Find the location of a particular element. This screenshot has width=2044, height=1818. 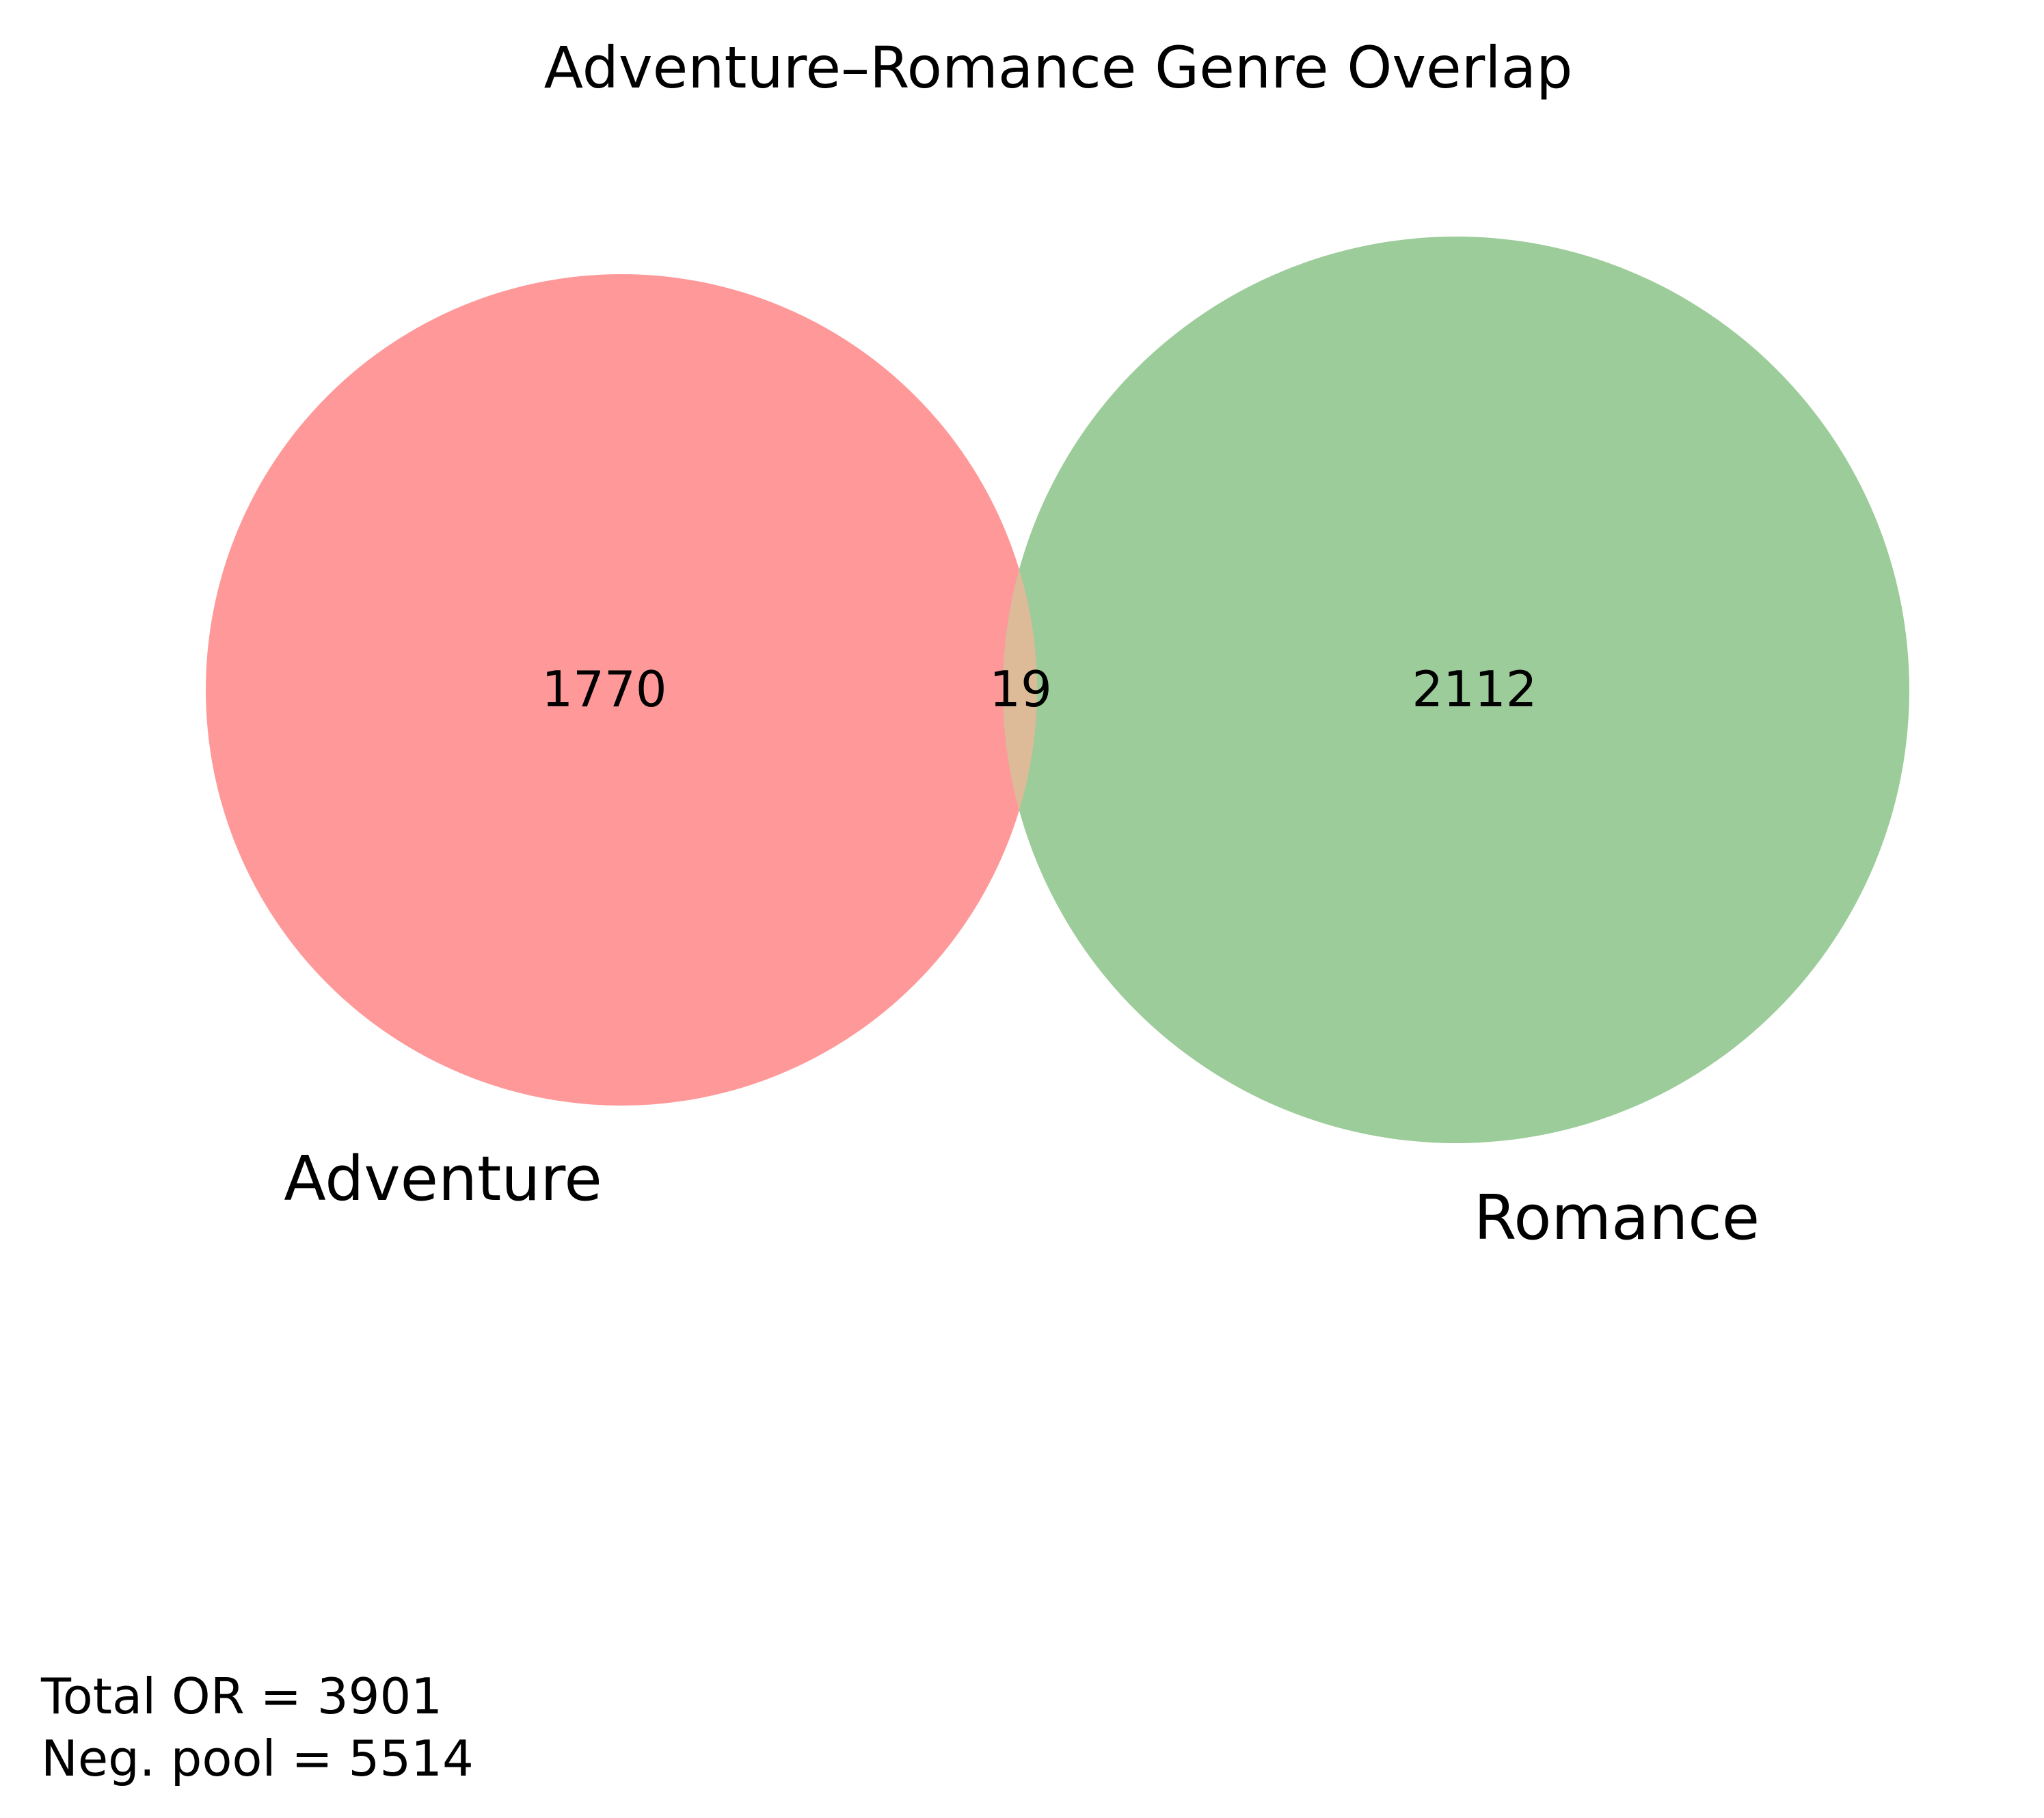

romance-only-count: 2112 is located at coordinates (1474, 689).